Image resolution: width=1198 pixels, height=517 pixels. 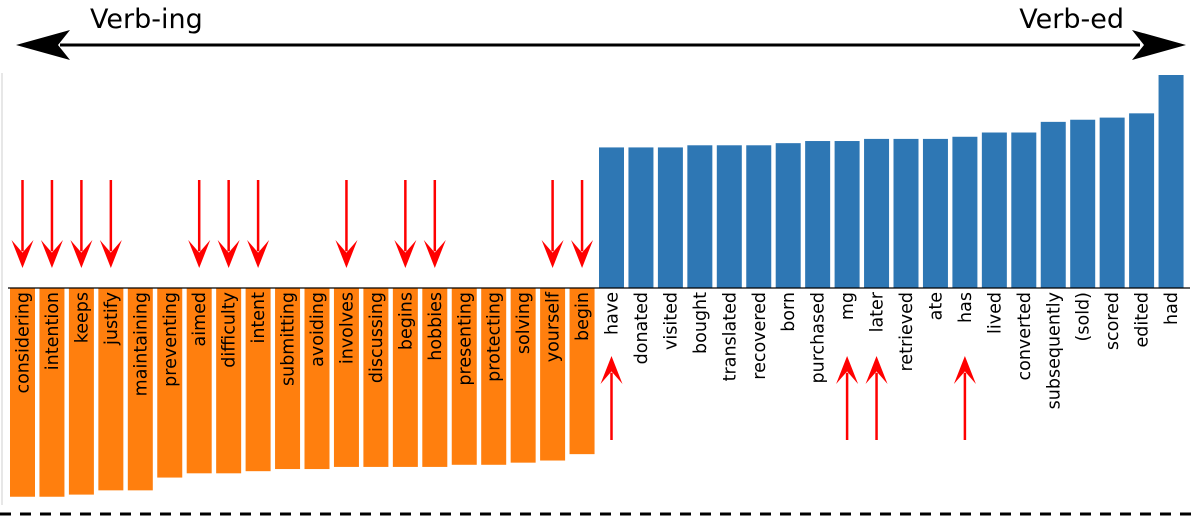 What do you see at coordinates (729, 216) in the screenshot?
I see `bar-translated` at bounding box center [729, 216].